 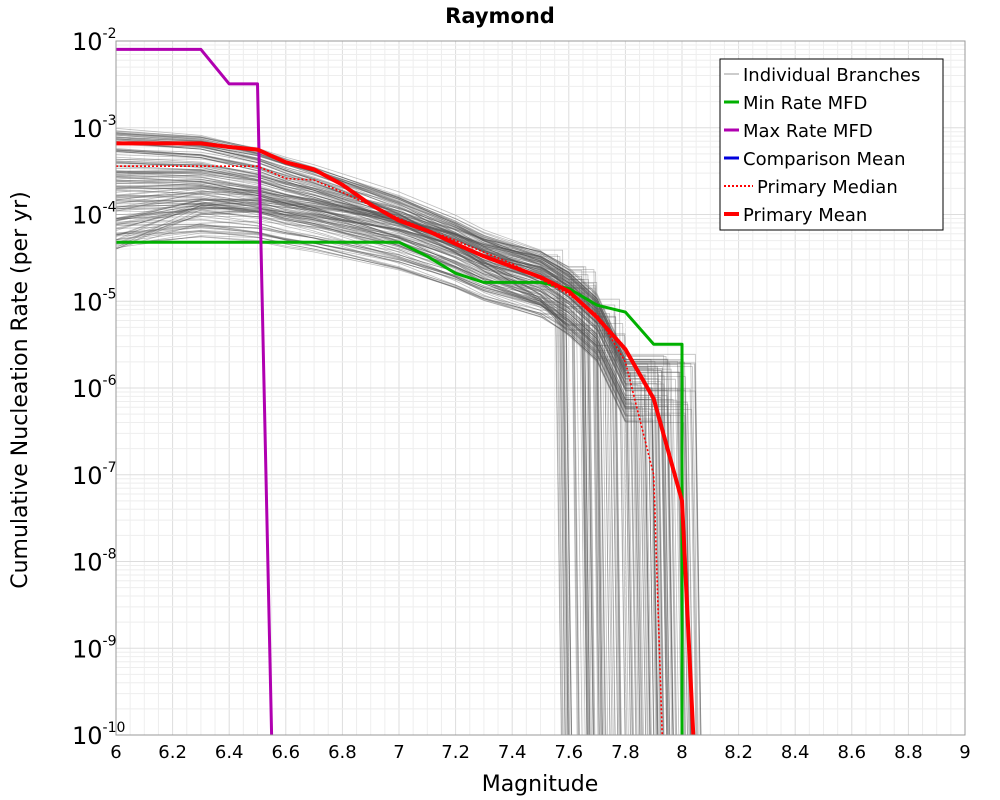 What do you see at coordinates (805, 215) in the screenshot?
I see `legend-label-primary-mean: Primary Mean` at bounding box center [805, 215].